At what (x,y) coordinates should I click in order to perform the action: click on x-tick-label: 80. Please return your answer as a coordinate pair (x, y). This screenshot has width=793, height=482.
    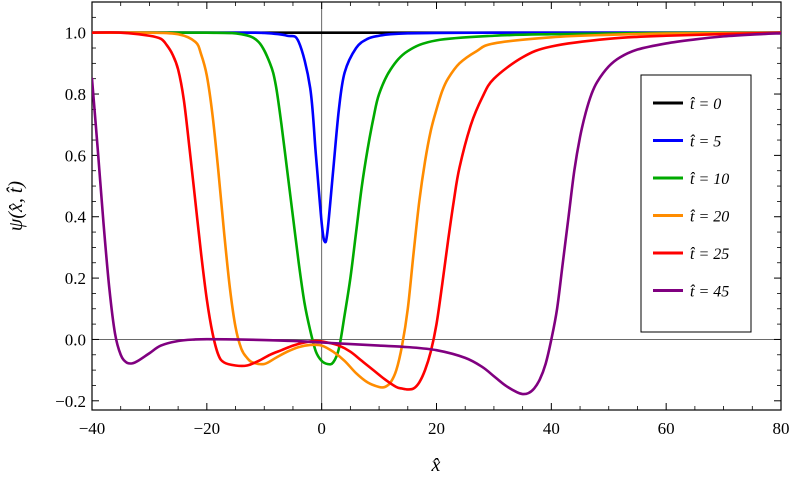
    Looking at the image, I should click on (781, 428).